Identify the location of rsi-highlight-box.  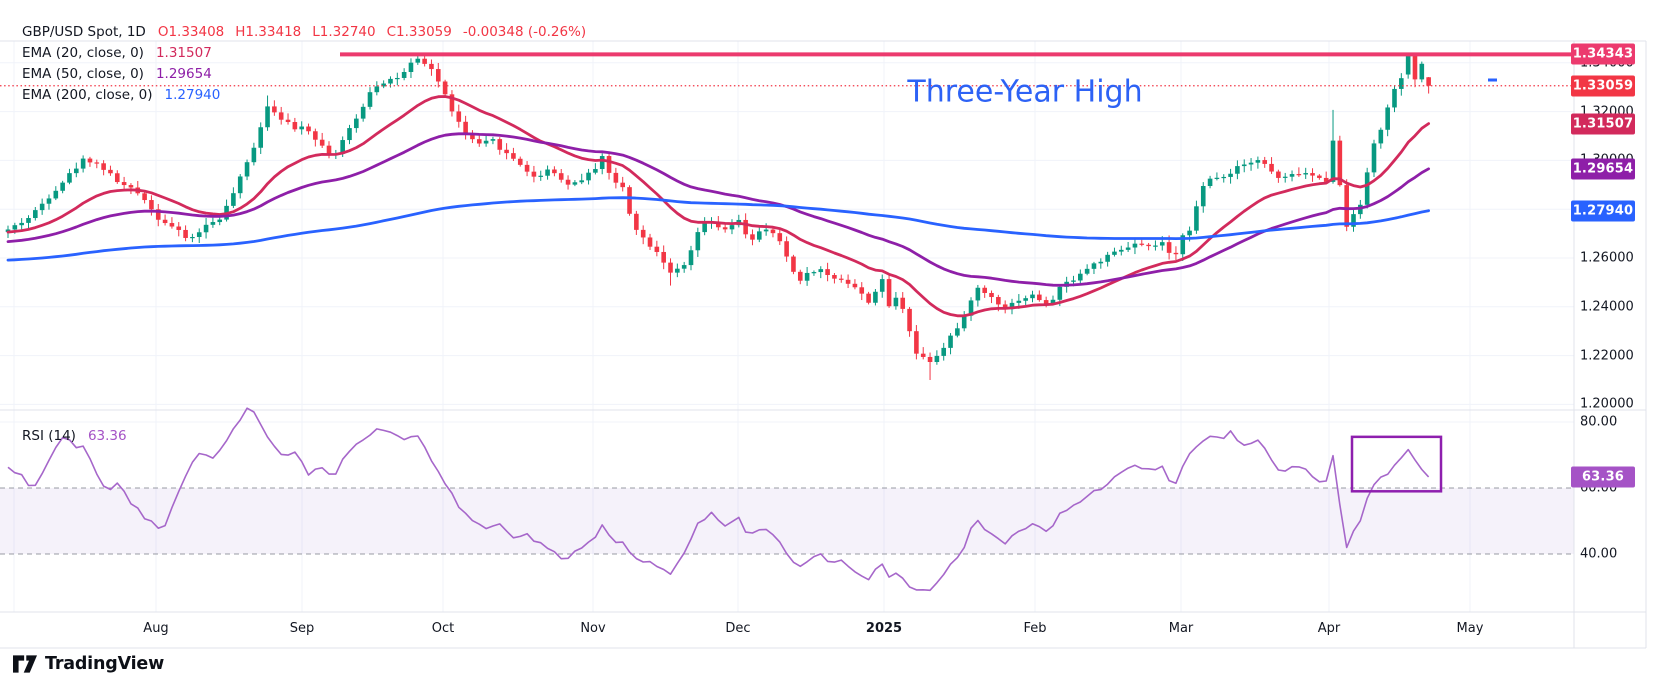
(1396, 464).